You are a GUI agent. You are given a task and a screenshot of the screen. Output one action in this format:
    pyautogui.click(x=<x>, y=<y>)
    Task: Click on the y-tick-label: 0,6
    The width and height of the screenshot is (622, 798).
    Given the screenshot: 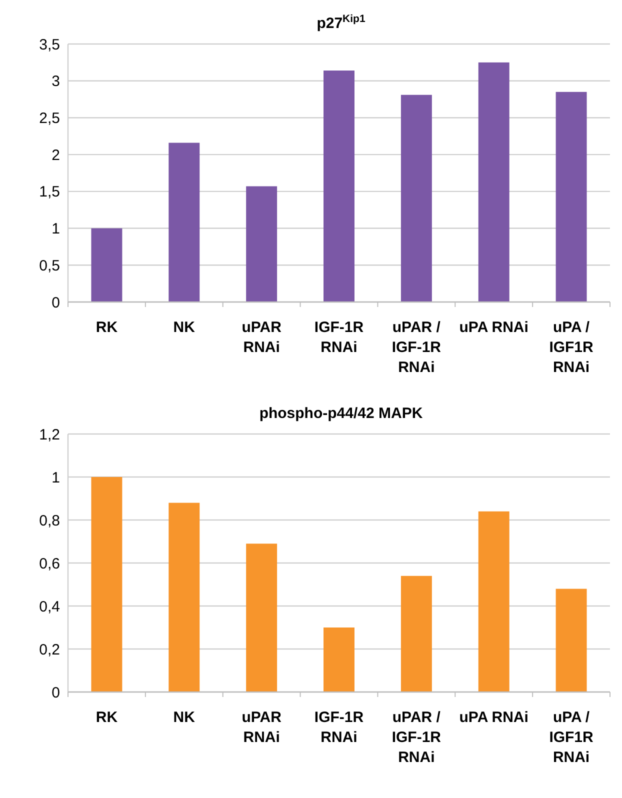 What is the action you would take?
    pyautogui.click(x=49, y=563)
    